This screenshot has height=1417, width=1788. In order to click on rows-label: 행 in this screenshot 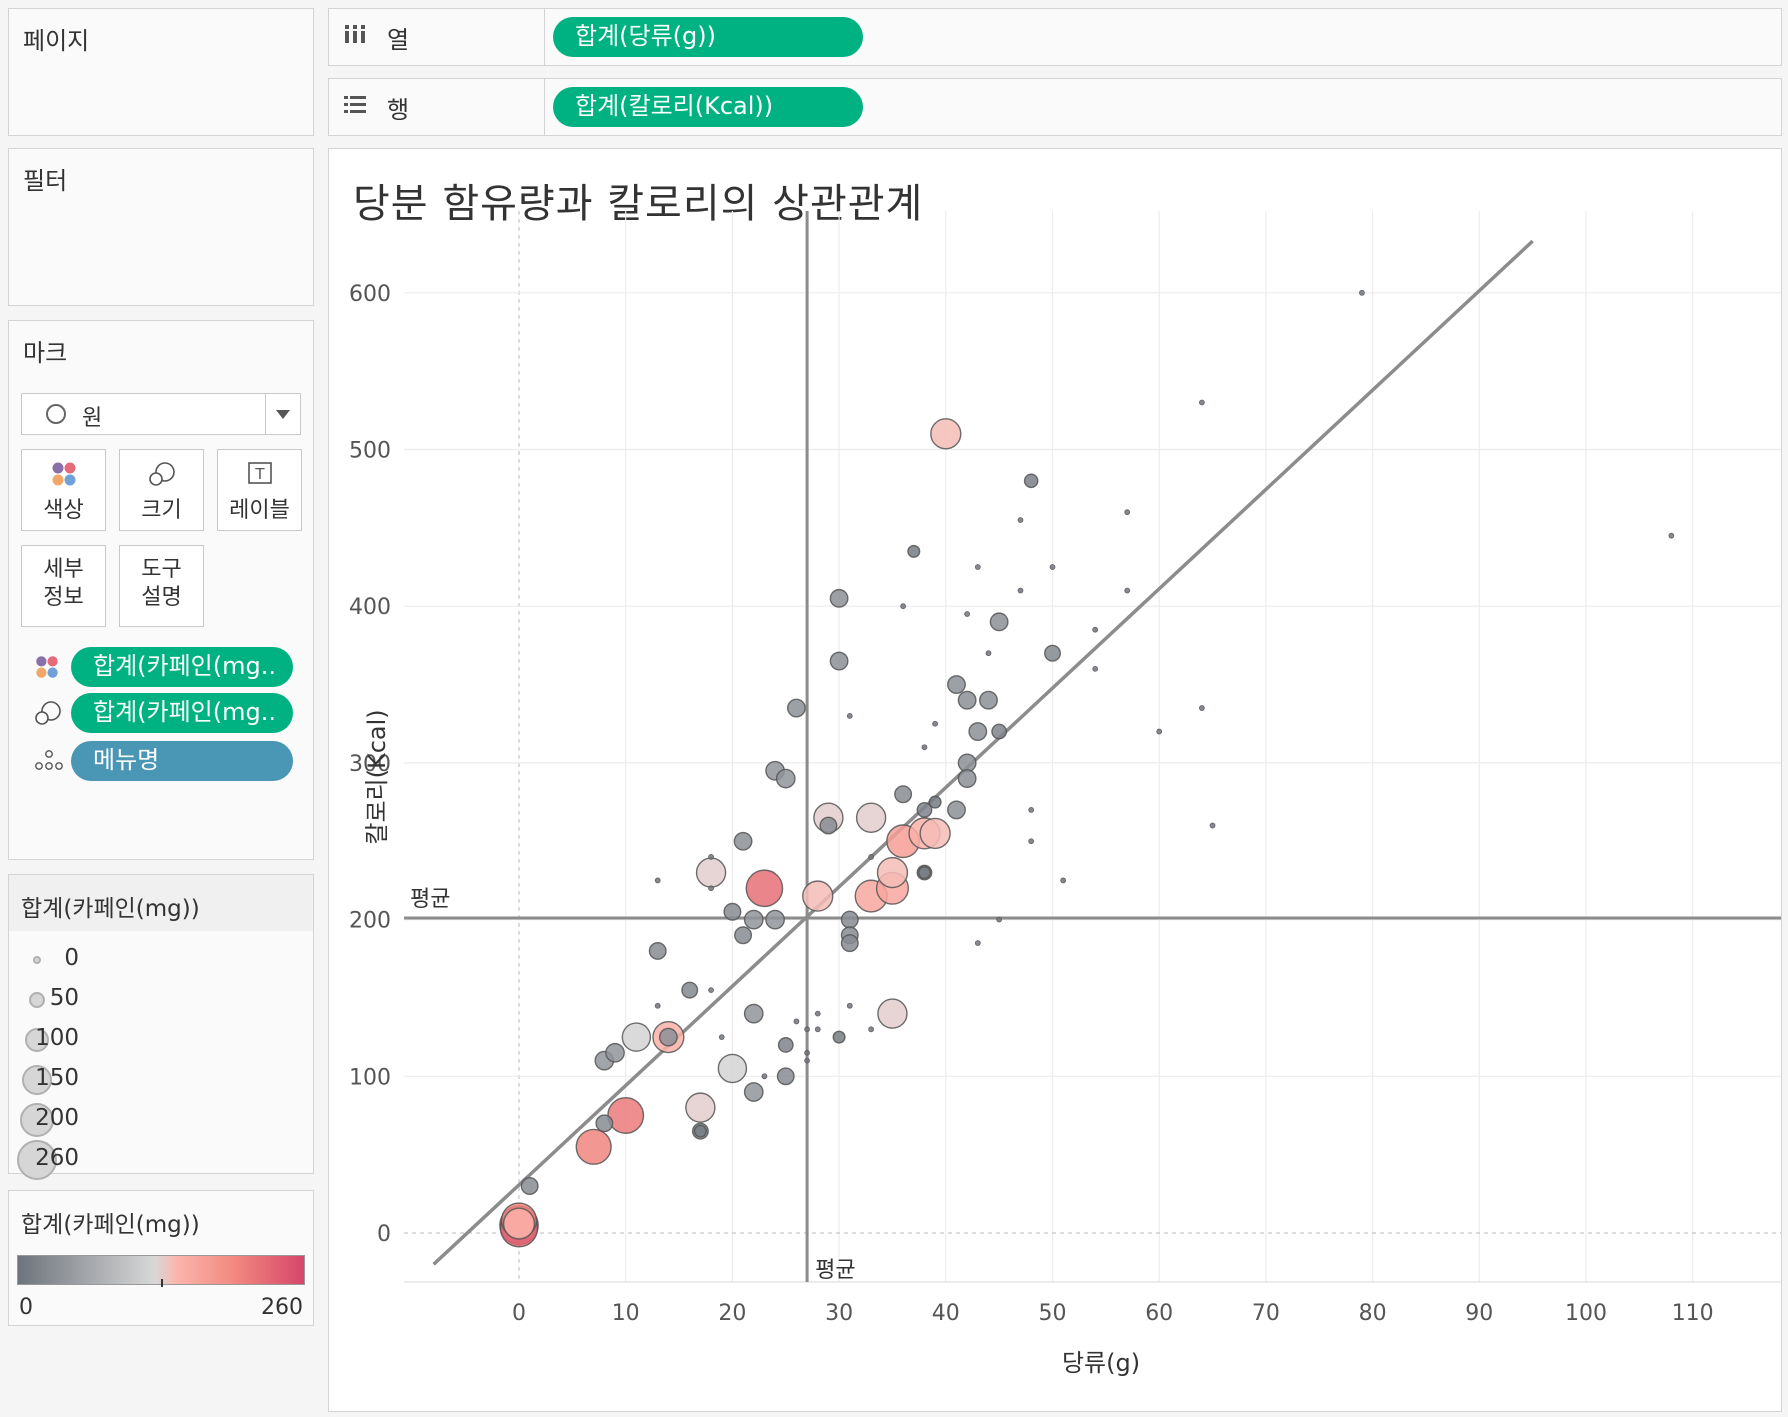, I will do `click(398, 109)`.